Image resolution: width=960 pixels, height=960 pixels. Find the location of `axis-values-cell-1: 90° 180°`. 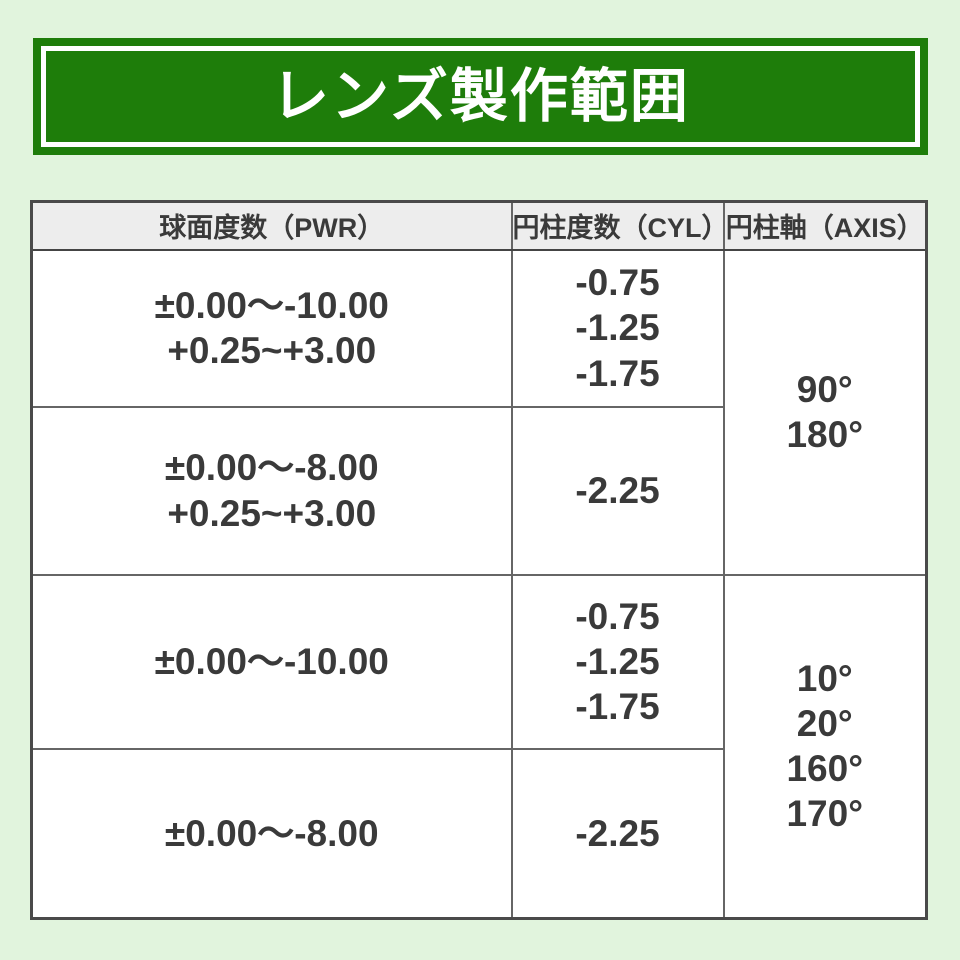

axis-values-cell-1: 90° 180° is located at coordinates (825, 412).